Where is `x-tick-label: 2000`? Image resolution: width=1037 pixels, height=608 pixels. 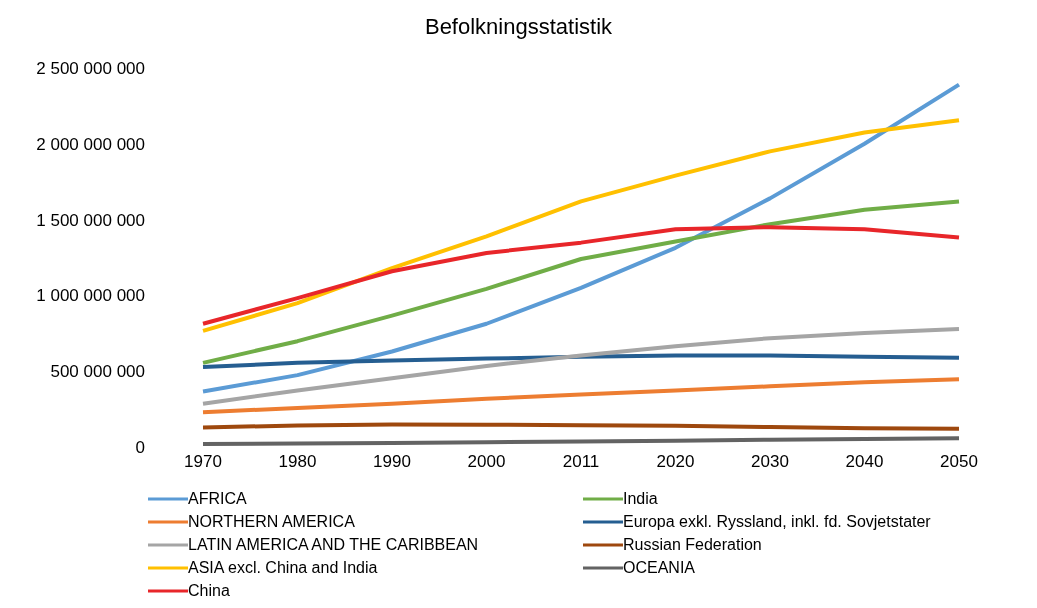
x-tick-label: 2000 is located at coordinates (486, 462).